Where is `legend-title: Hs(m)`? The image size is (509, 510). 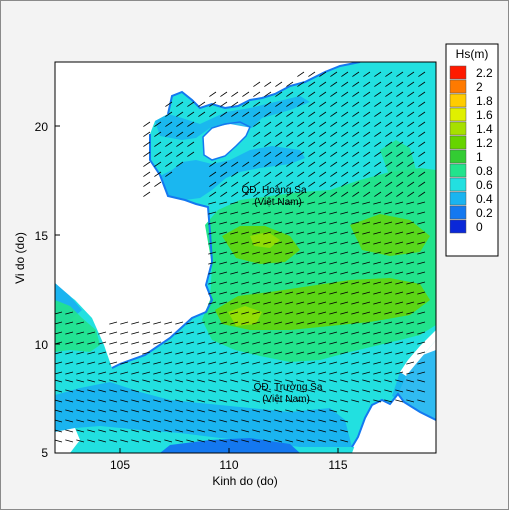
legend-title: Hs(m) is located at coordinates (472, 54).